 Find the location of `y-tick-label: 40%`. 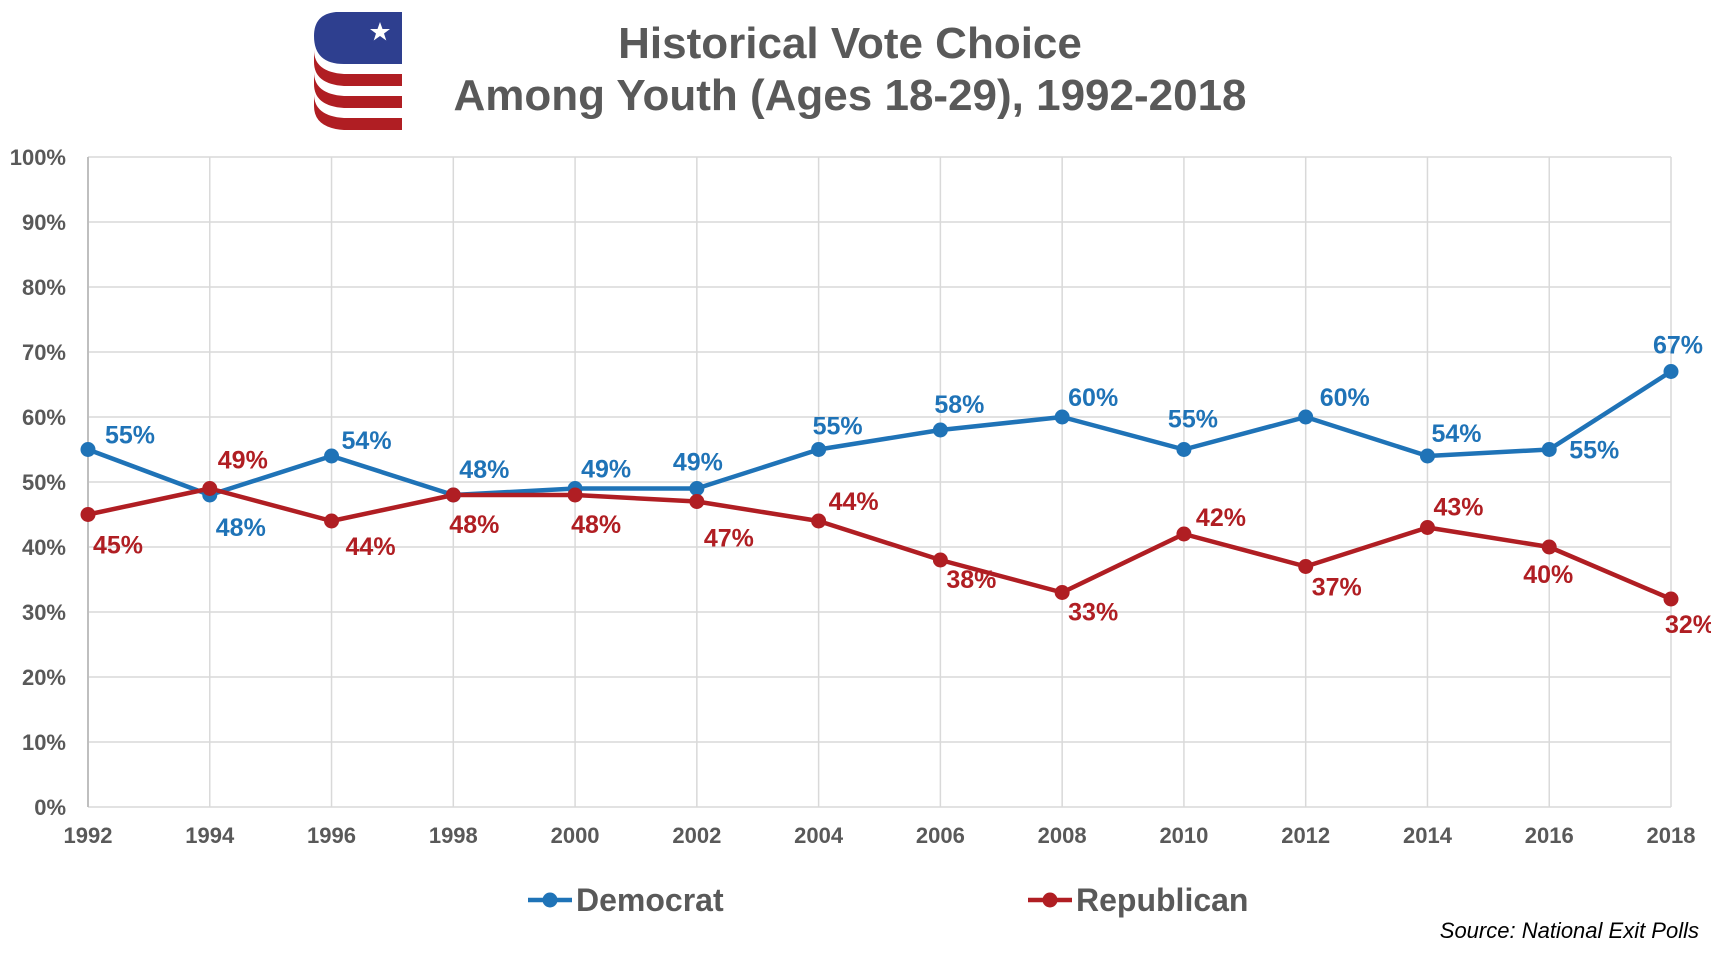

y-tick-label: 40% is located at coordinates (44, 547).